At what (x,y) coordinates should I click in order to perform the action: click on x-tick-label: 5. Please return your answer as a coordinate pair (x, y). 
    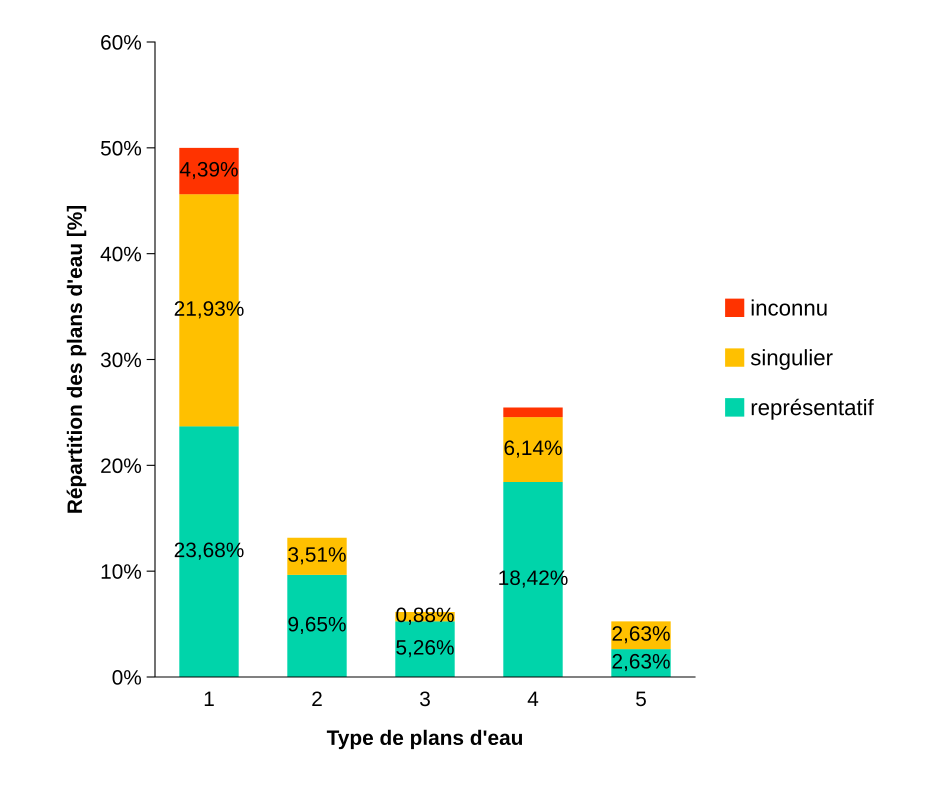
    Looking at the image, I should click on (641, 699).